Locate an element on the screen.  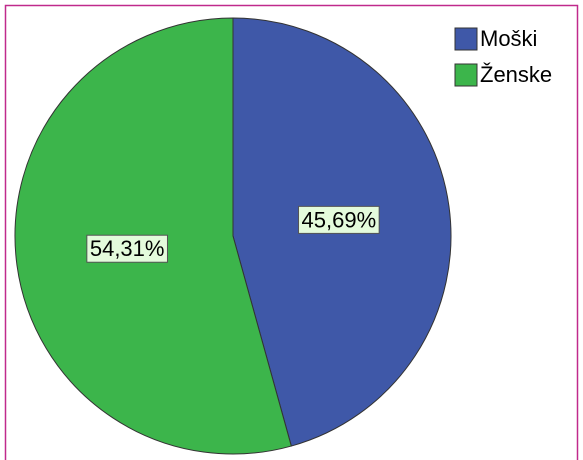
legend-label: Ženske is located at coordinates (516, 74).